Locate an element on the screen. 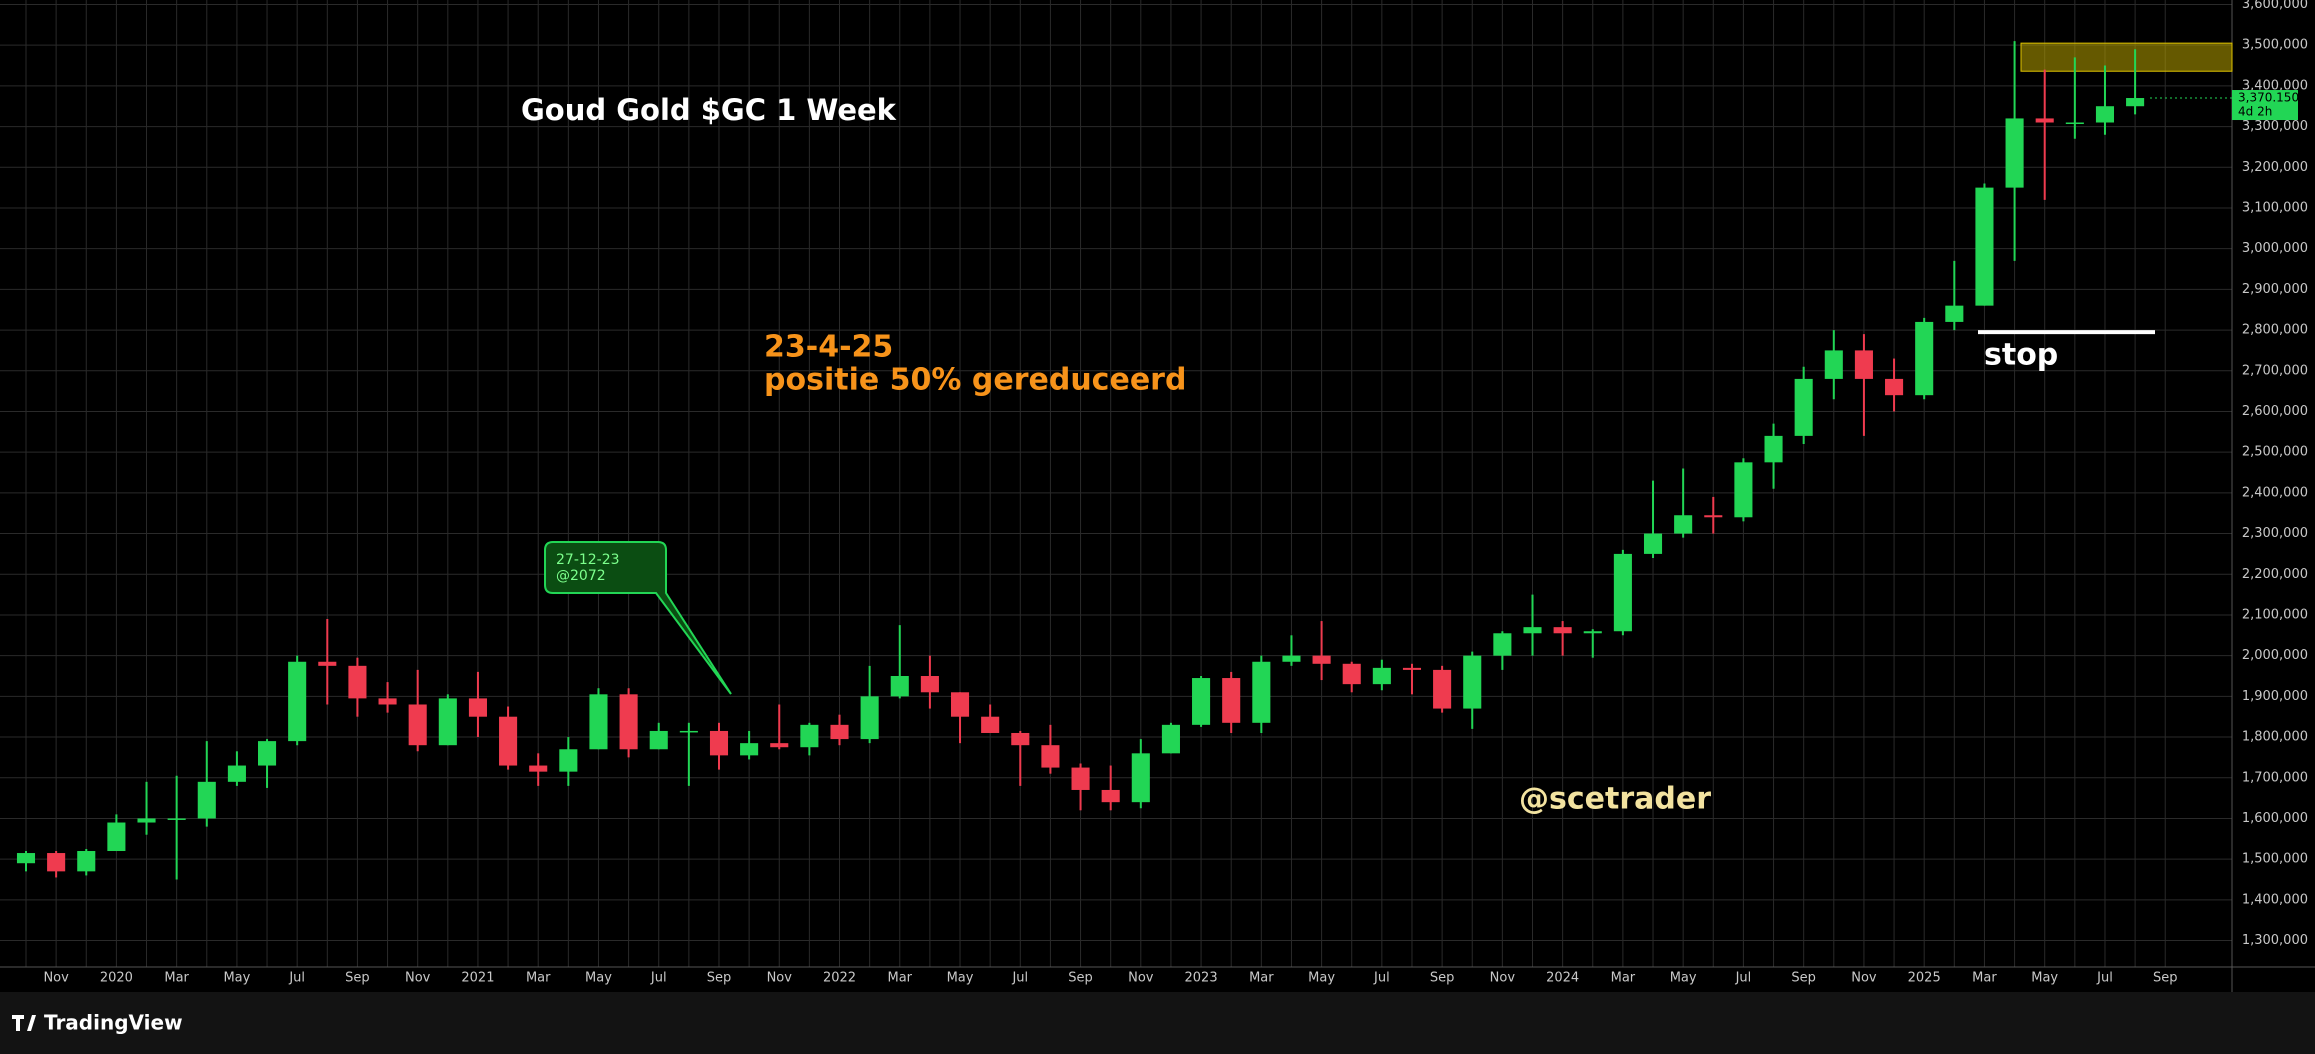 This screenshot has width=2315, height=1054. y-tick-label: 3,100,000 is located at coordinates (2275, 207).